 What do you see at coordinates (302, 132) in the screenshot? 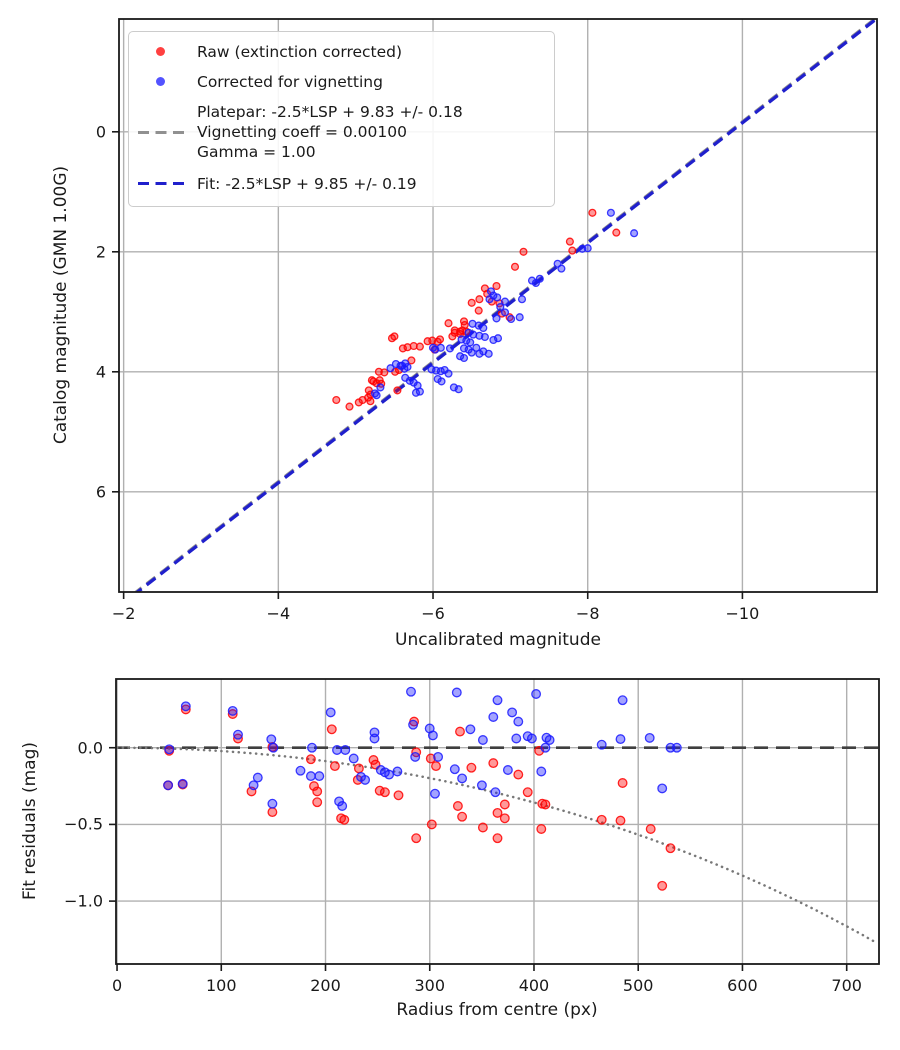
I see `legend-label-platepar-line2: Vignetting coeff = 0.00100` at bounding box center [302, 132].